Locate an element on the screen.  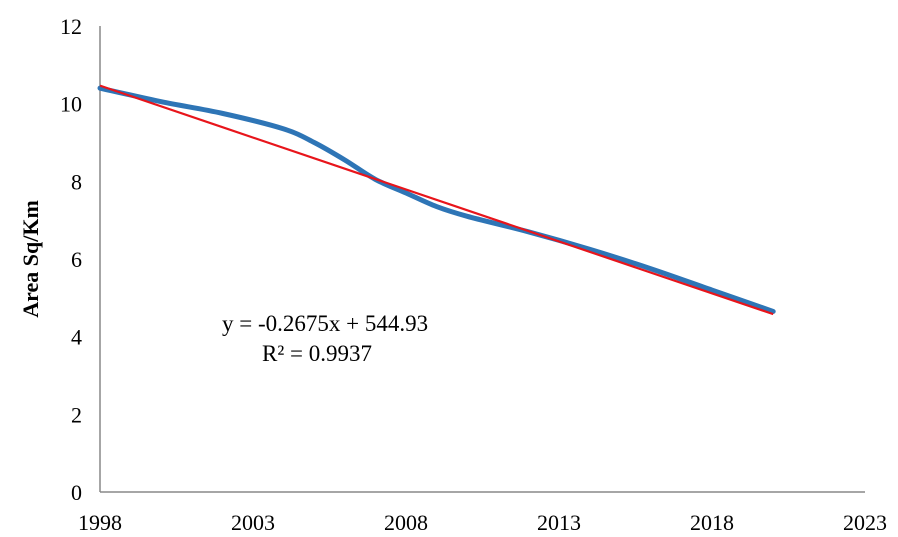
y-tick-labels: 0 2 4 6 8 10 12 is located at coordinates (71, 259).